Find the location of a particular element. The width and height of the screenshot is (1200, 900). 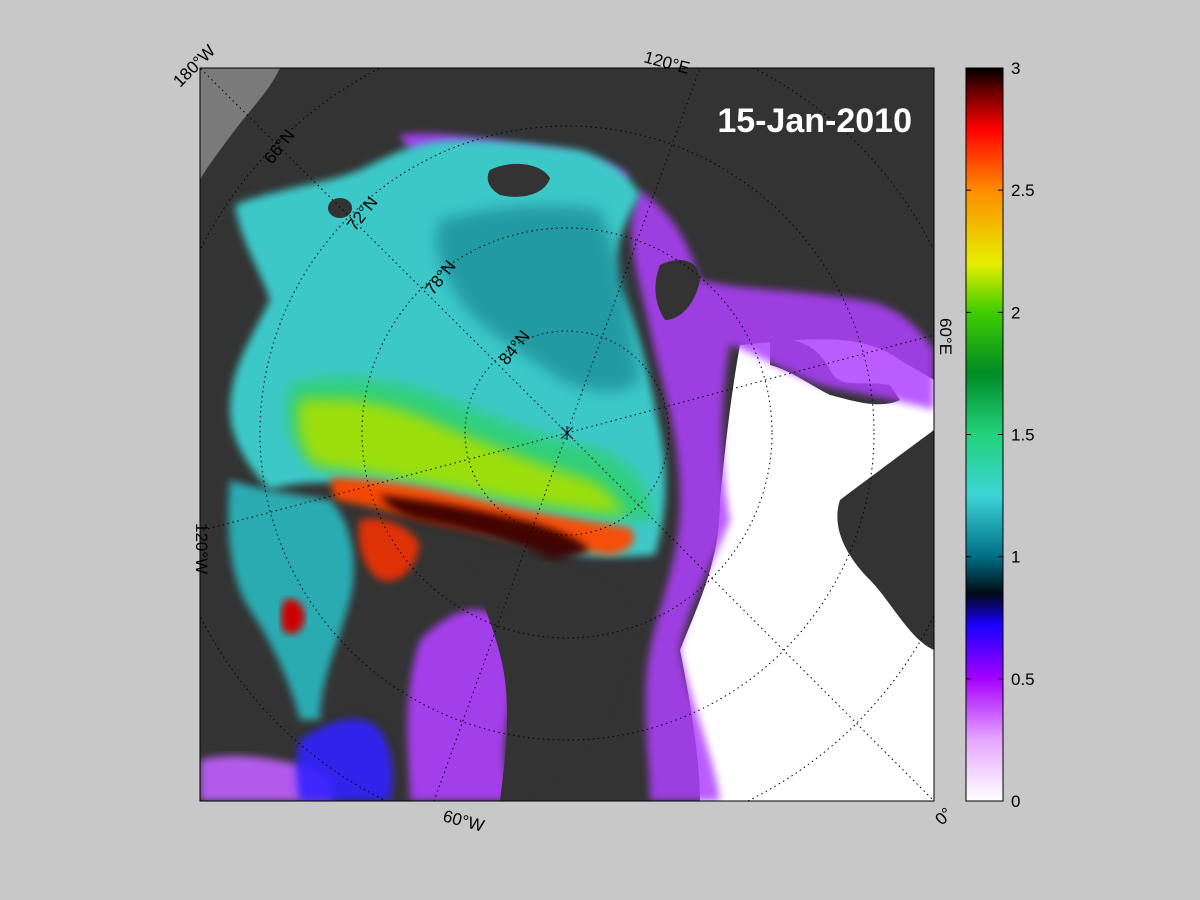

meridian-label-0: 0° is located at coordinates (943, 816).